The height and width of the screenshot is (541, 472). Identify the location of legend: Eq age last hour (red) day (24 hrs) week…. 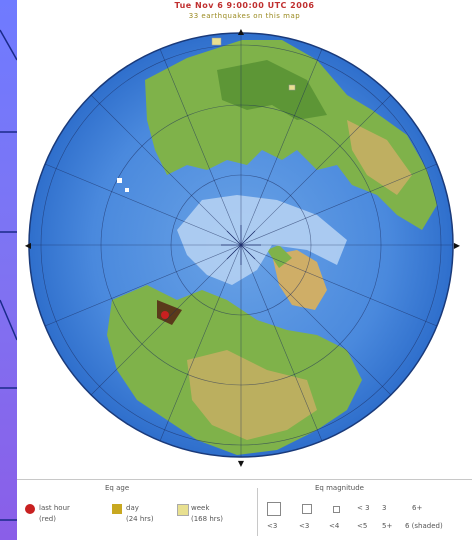
(244, 510).